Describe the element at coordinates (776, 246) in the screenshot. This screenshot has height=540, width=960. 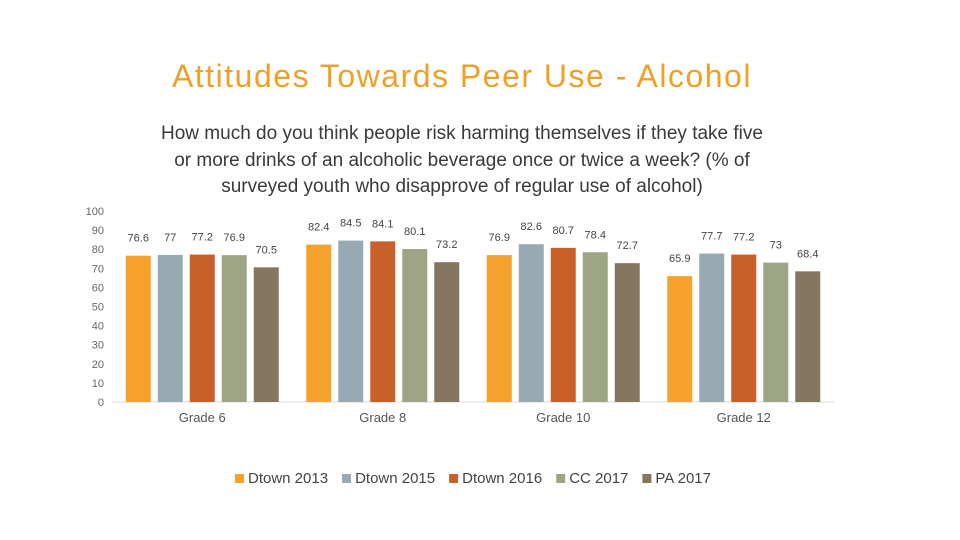
I see `data-label: 73` at that location.